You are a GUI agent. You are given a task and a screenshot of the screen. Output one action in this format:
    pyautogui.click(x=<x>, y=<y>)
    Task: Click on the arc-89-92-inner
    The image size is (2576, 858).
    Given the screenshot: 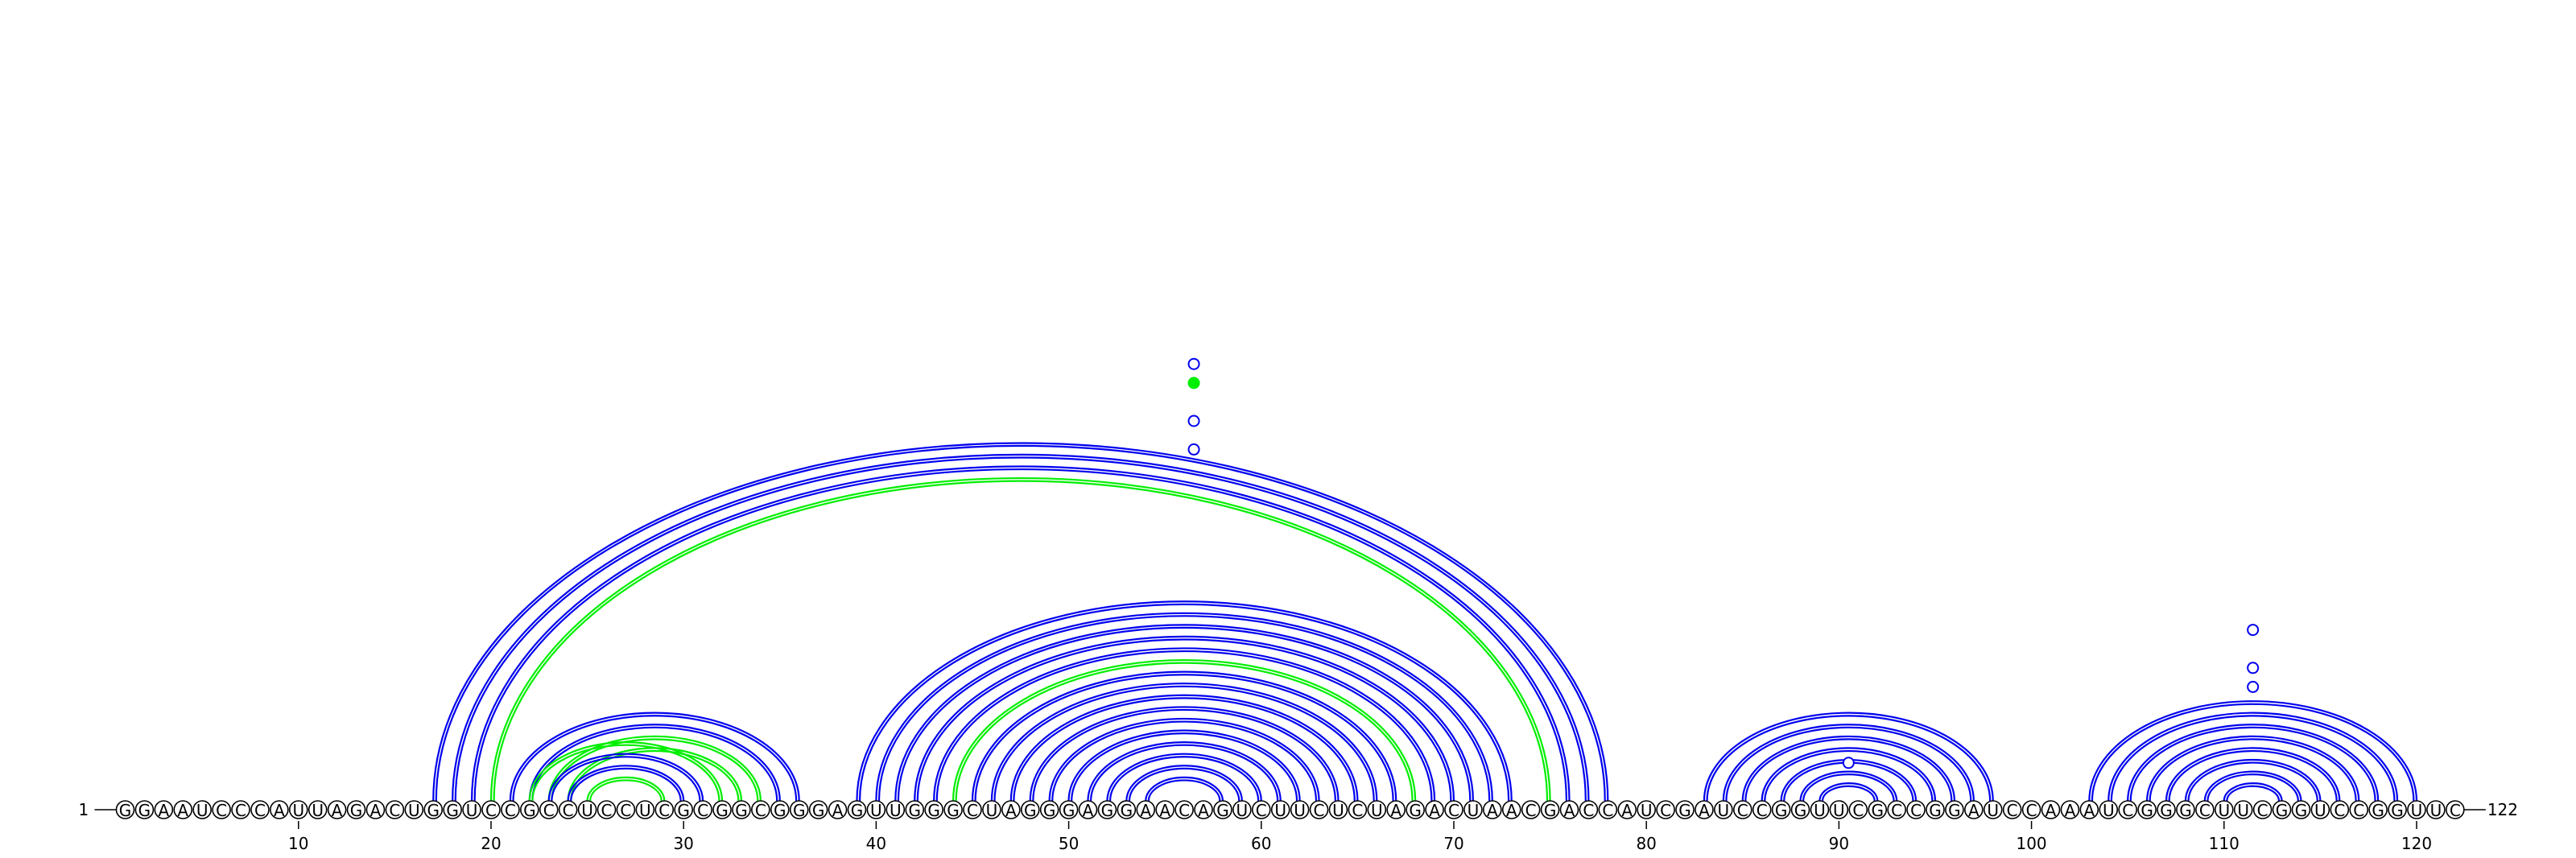 What is the action you would take?
    pyautogui.click(x=1849, y=793)
    